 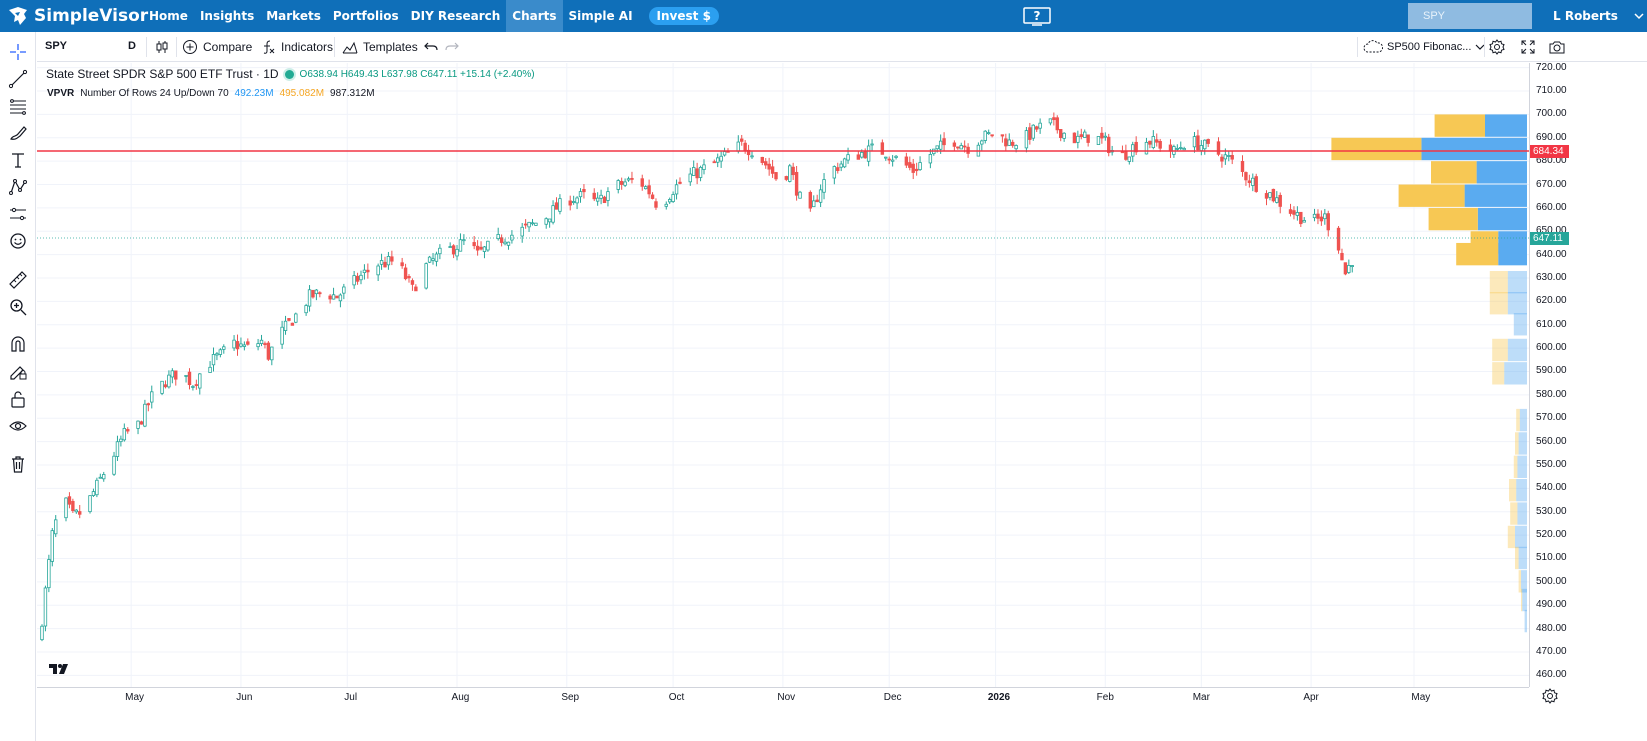 I want to click on user-menu: L Roberts, so click(x=1585, y=16).